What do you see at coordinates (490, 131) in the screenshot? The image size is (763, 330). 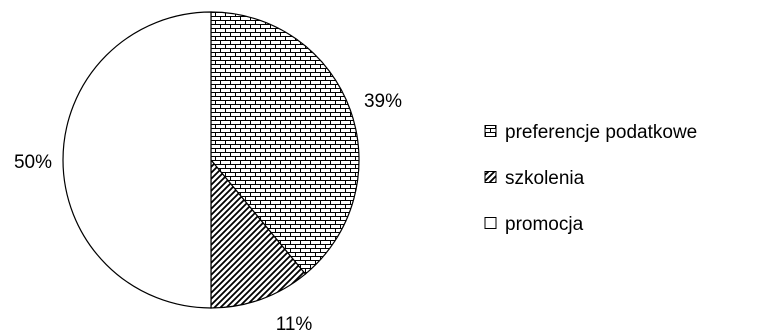 I see `legend-swatch-preferencje-podatkowe` at bounding box center [490, 131].